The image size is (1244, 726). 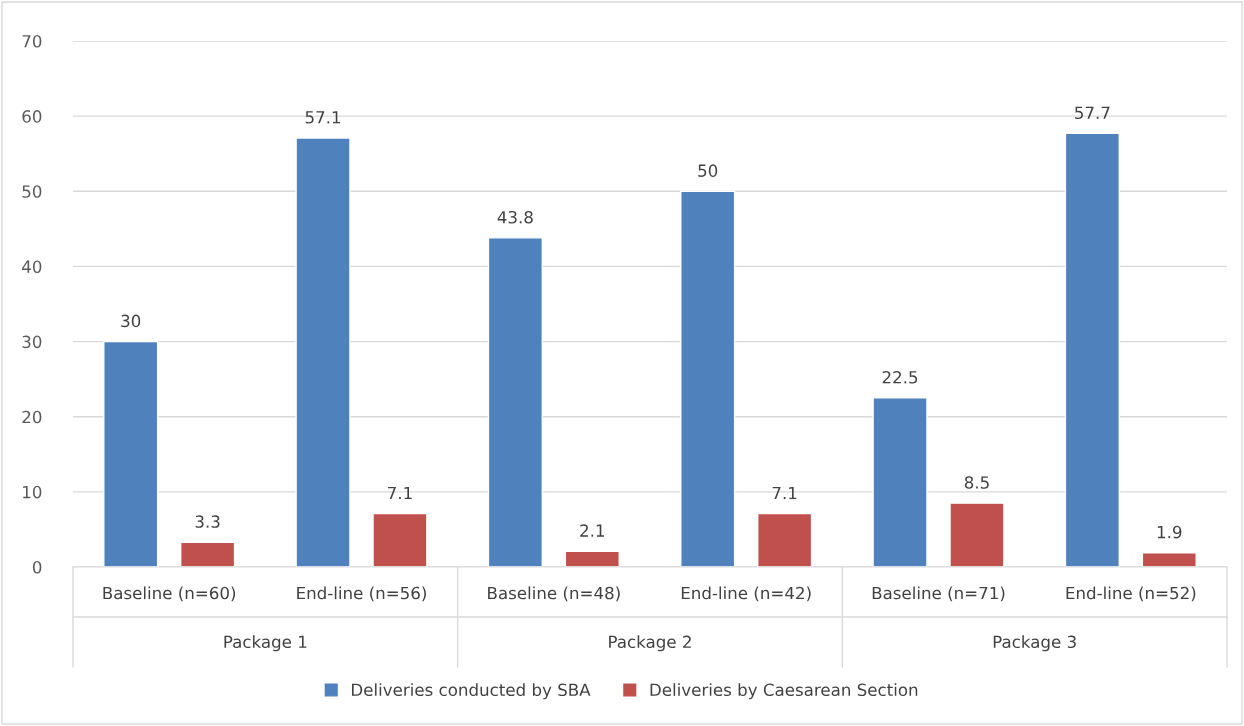 What do you see at coordinates (1131, 594) in the screenshot?
I see `x-tick-label: End-line (n=52)` at bounding box center [1131, 594].